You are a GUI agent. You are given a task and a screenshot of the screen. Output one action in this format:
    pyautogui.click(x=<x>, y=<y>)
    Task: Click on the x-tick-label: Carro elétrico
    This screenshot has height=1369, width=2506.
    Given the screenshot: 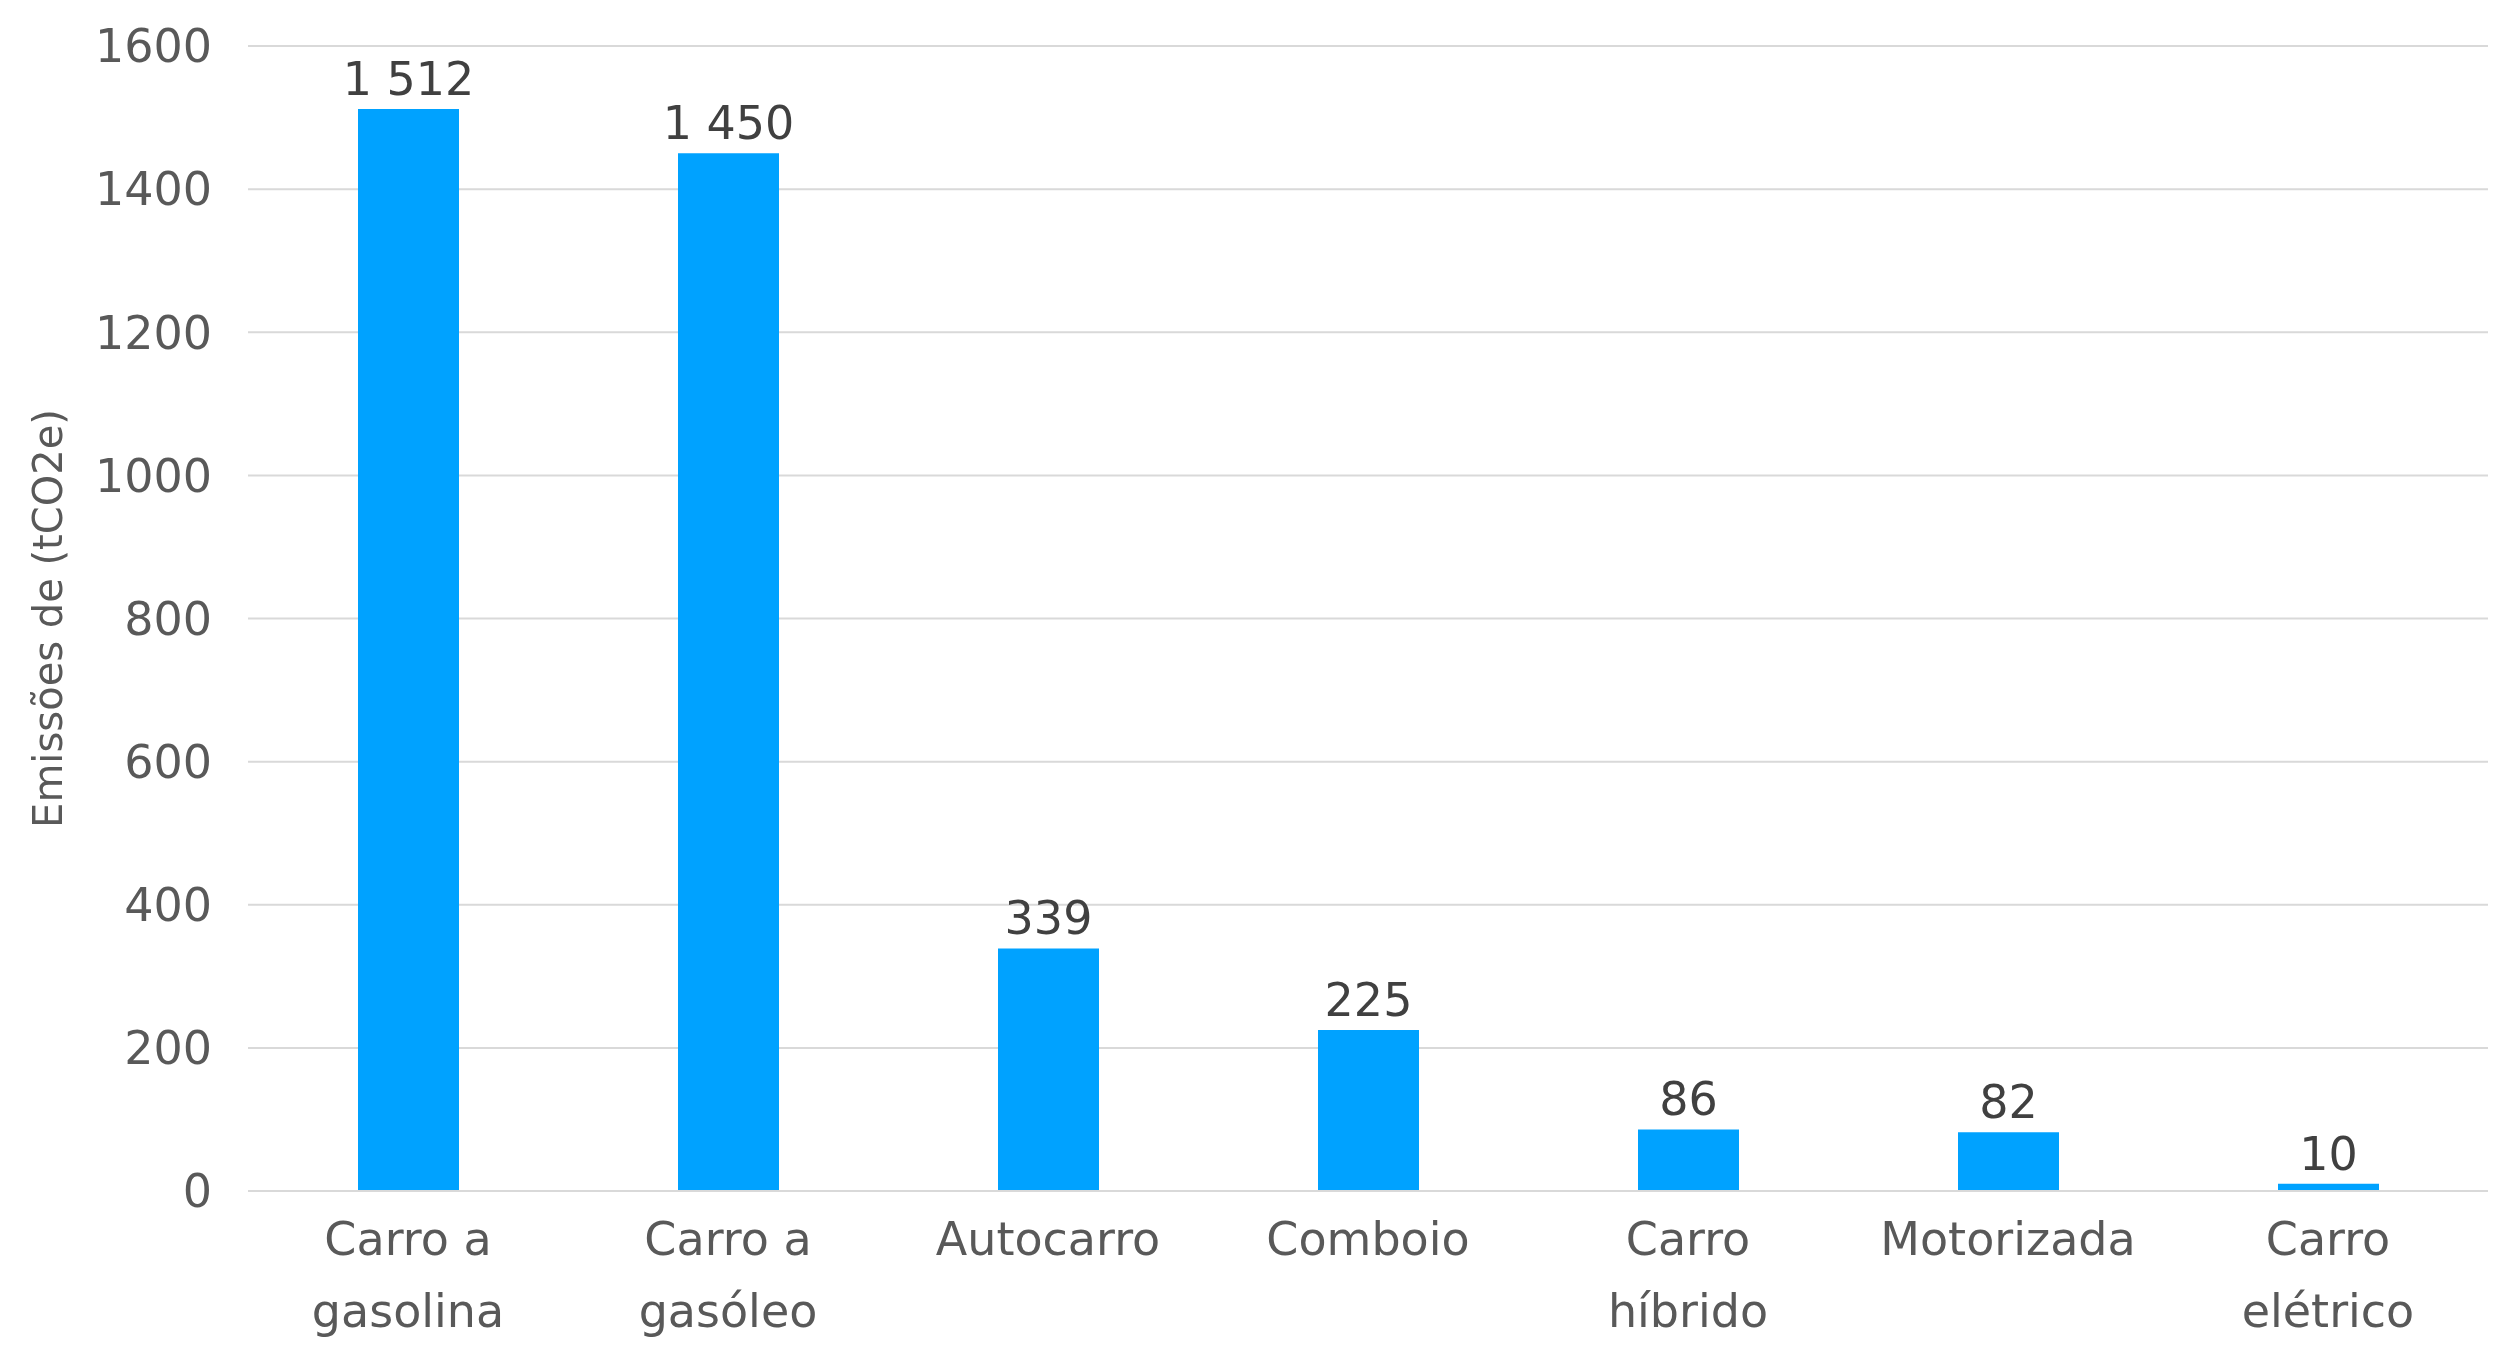 What is the action you would take?
    pyautogui.click(x=2328, y=1275)
    